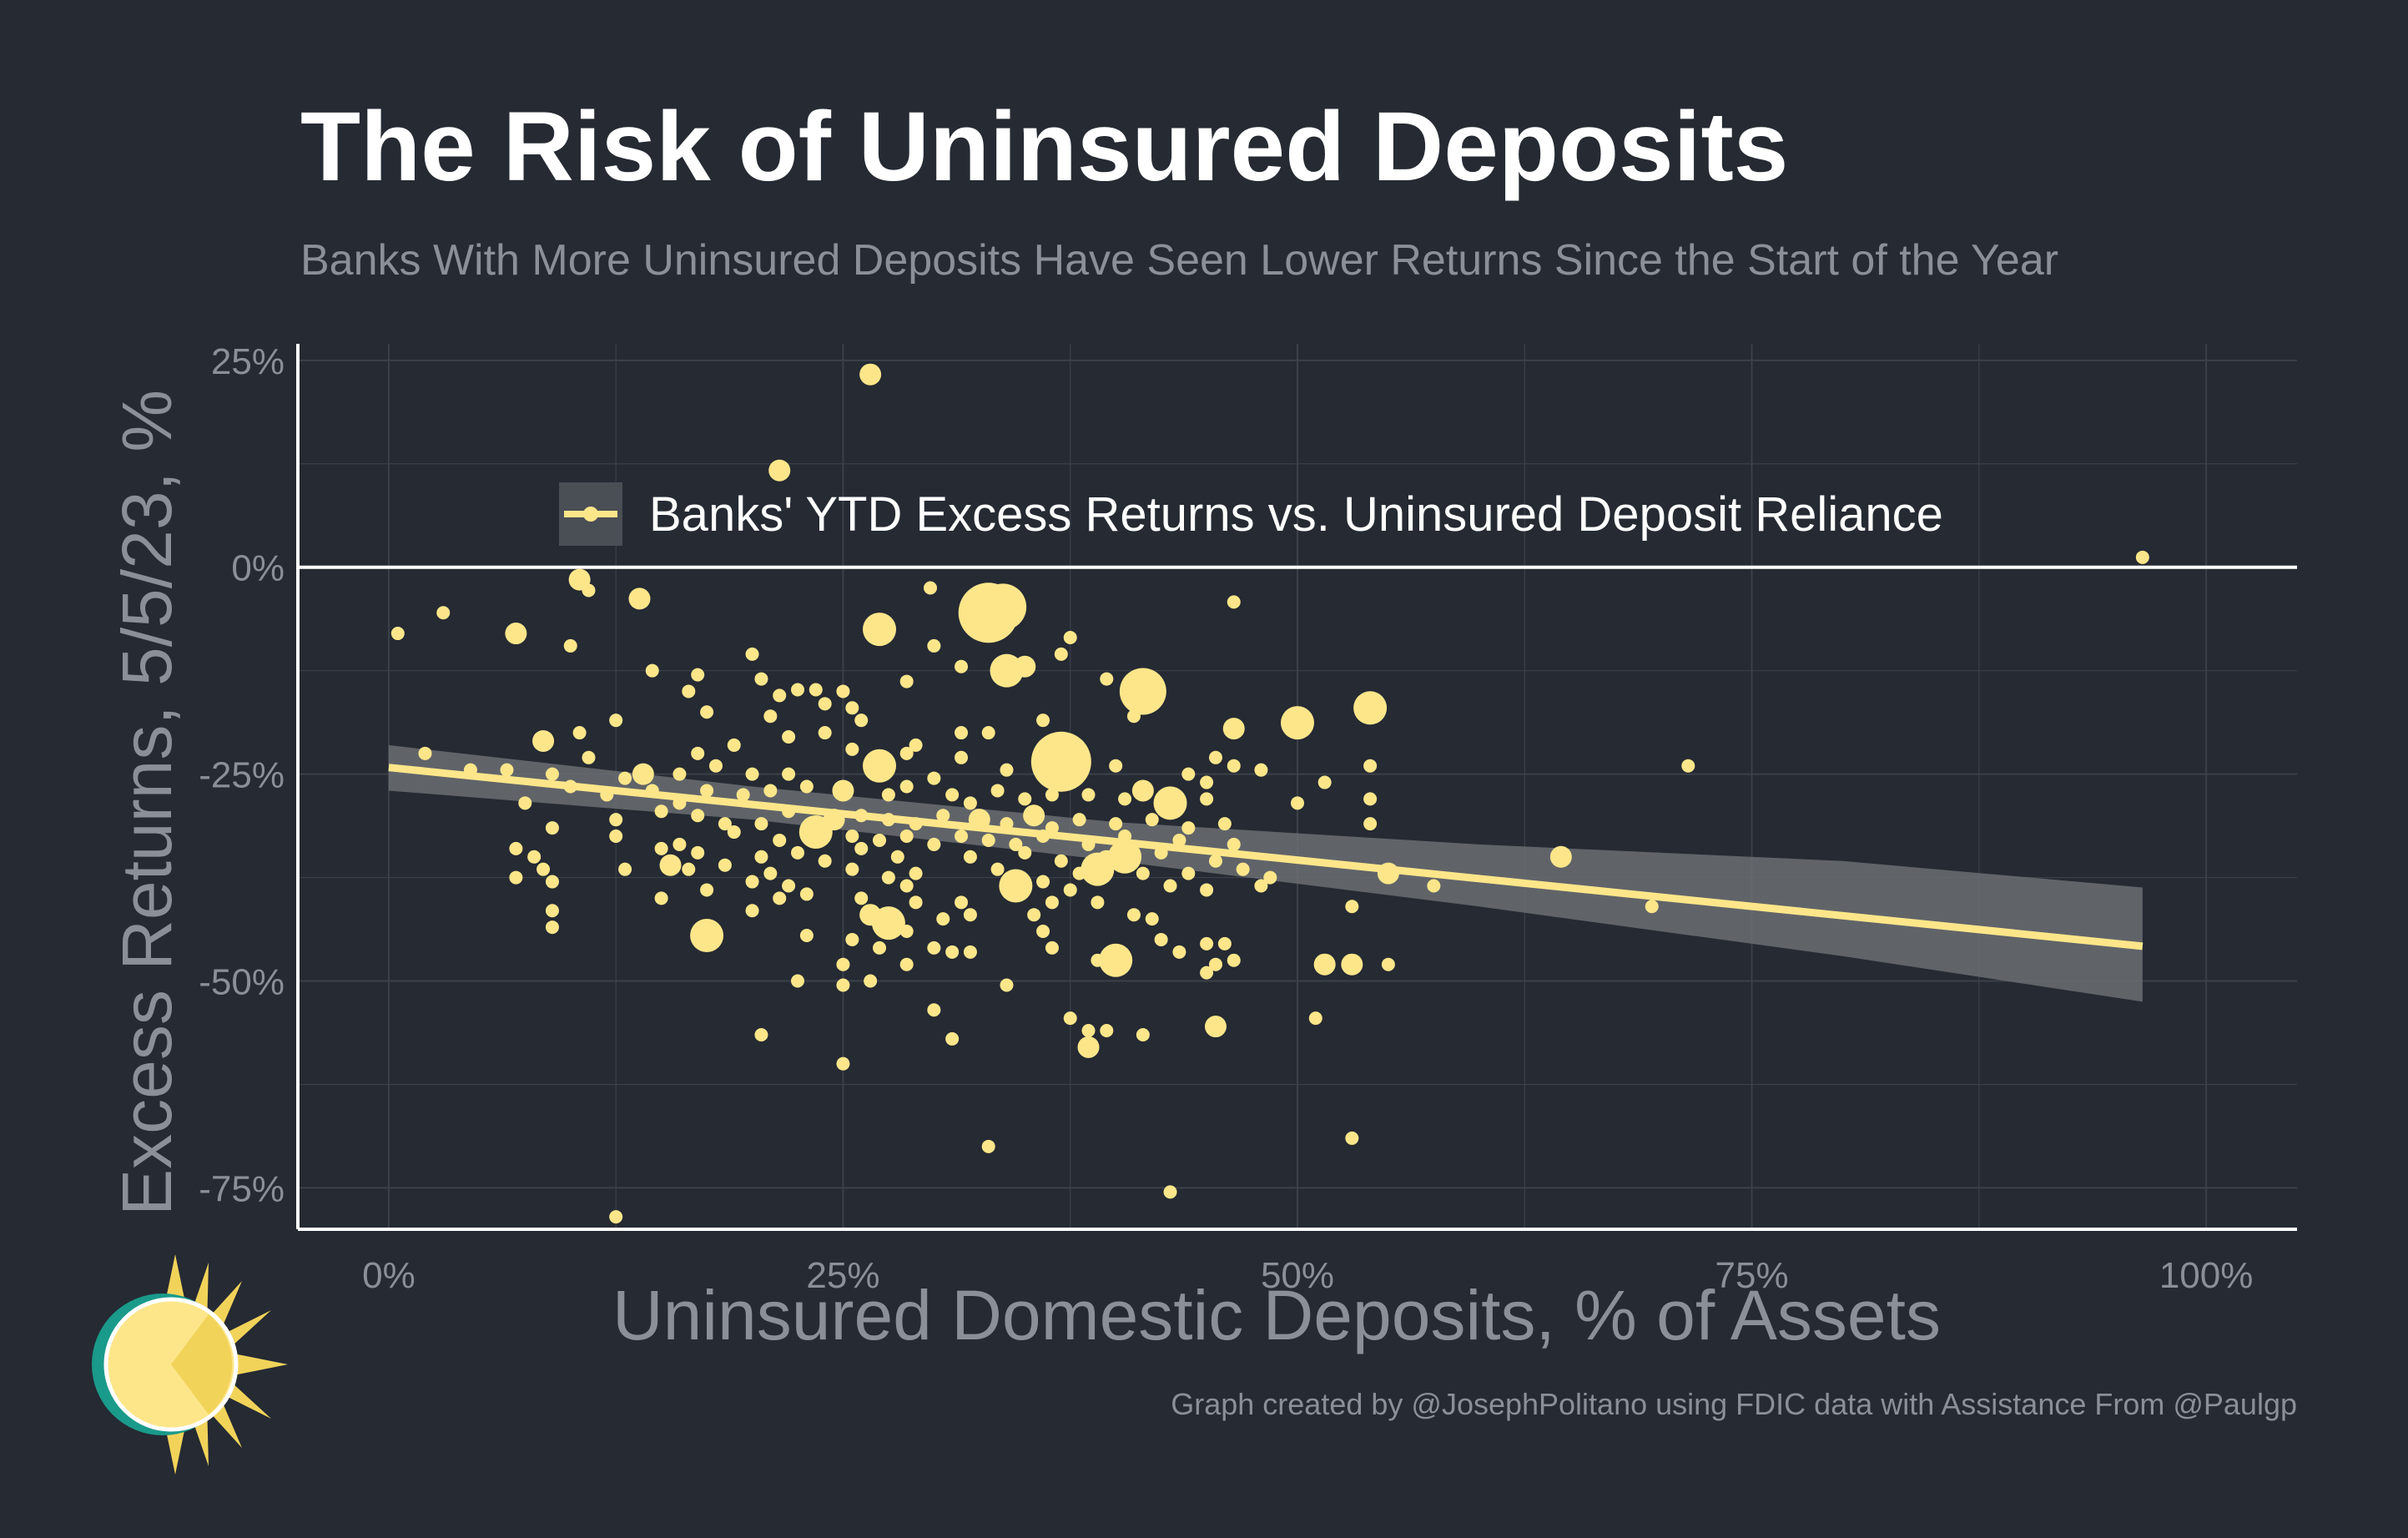 Image resolution: width=2408 pixels, height=1538 pixels. Describe the element at coordinates (1266, 857) in the screenshot. I see `trend-line` at that location.